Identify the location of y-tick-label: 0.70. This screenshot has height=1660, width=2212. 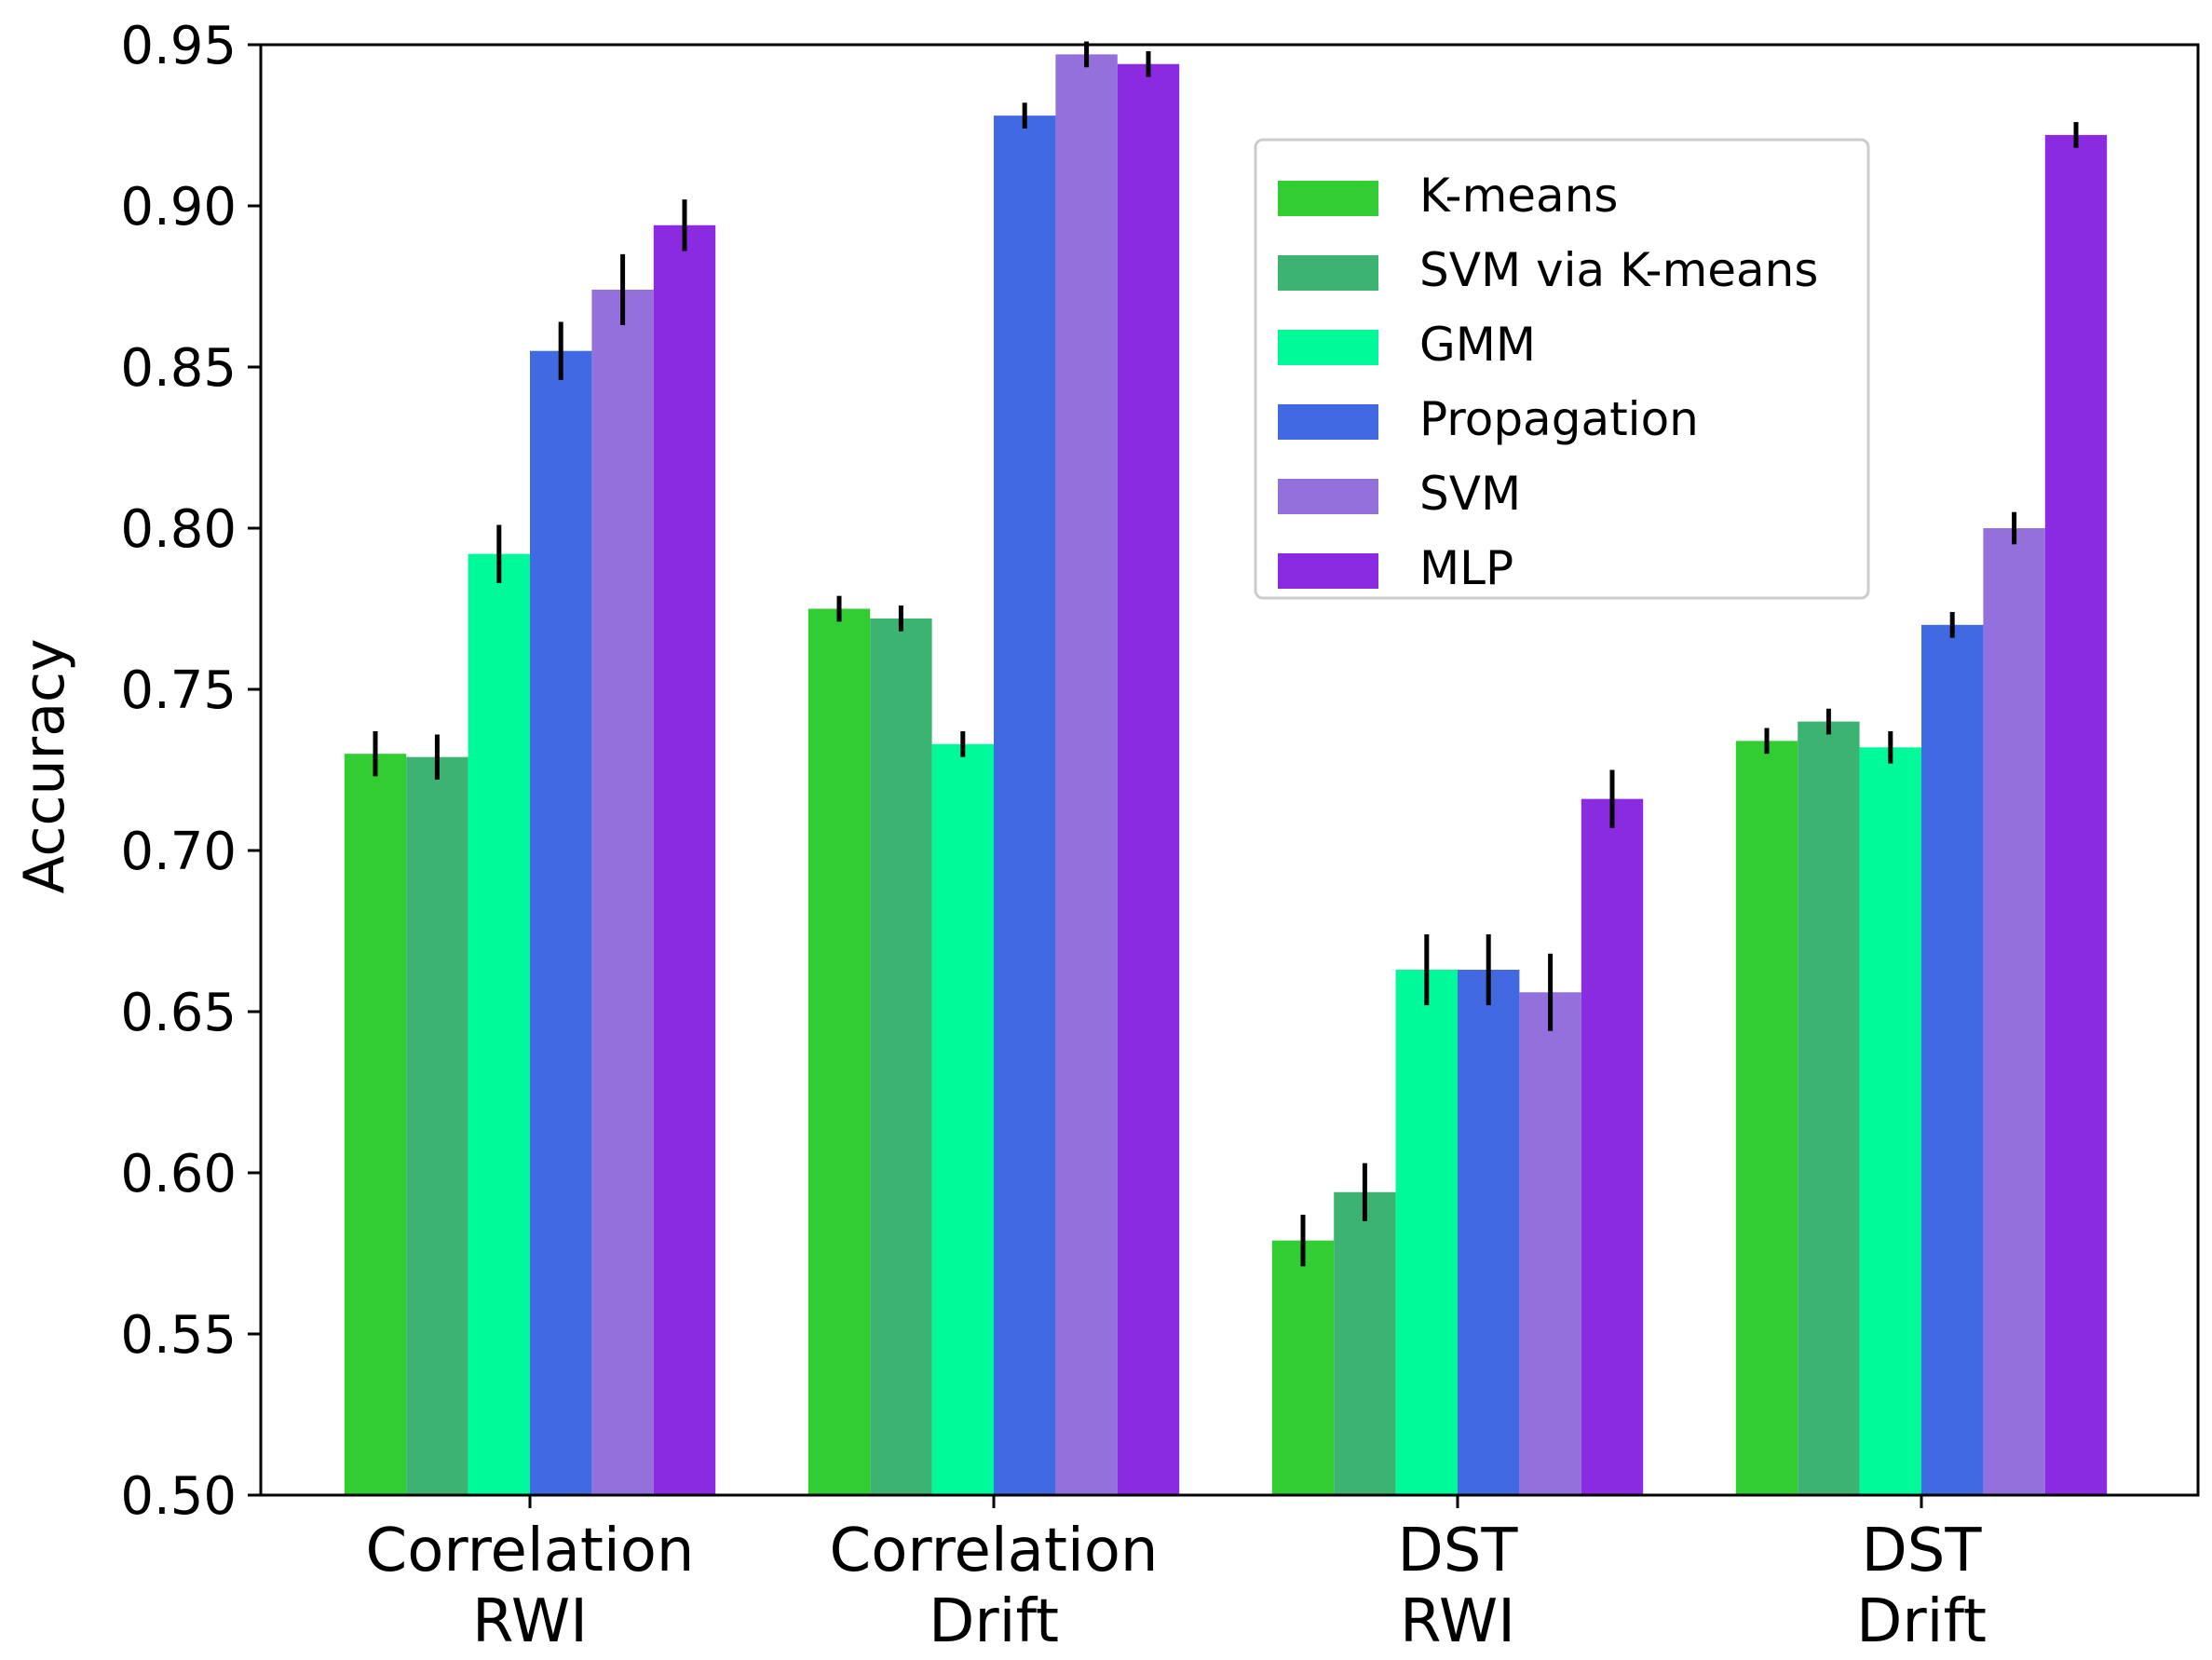
(178, 852).